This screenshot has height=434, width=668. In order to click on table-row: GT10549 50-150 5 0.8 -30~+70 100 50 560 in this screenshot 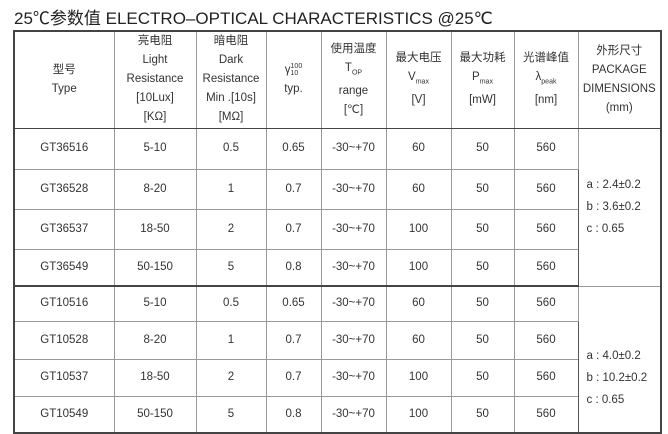, I will do `click(337, 414)`.